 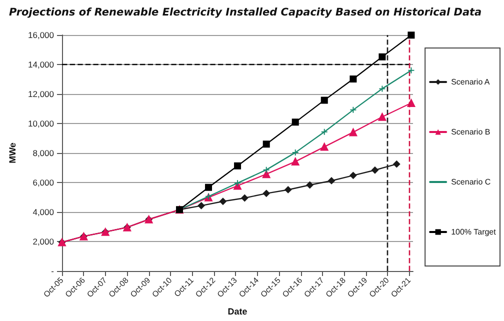 I want to click on y-tick-label: 8,000, so click(x=43, y=153).